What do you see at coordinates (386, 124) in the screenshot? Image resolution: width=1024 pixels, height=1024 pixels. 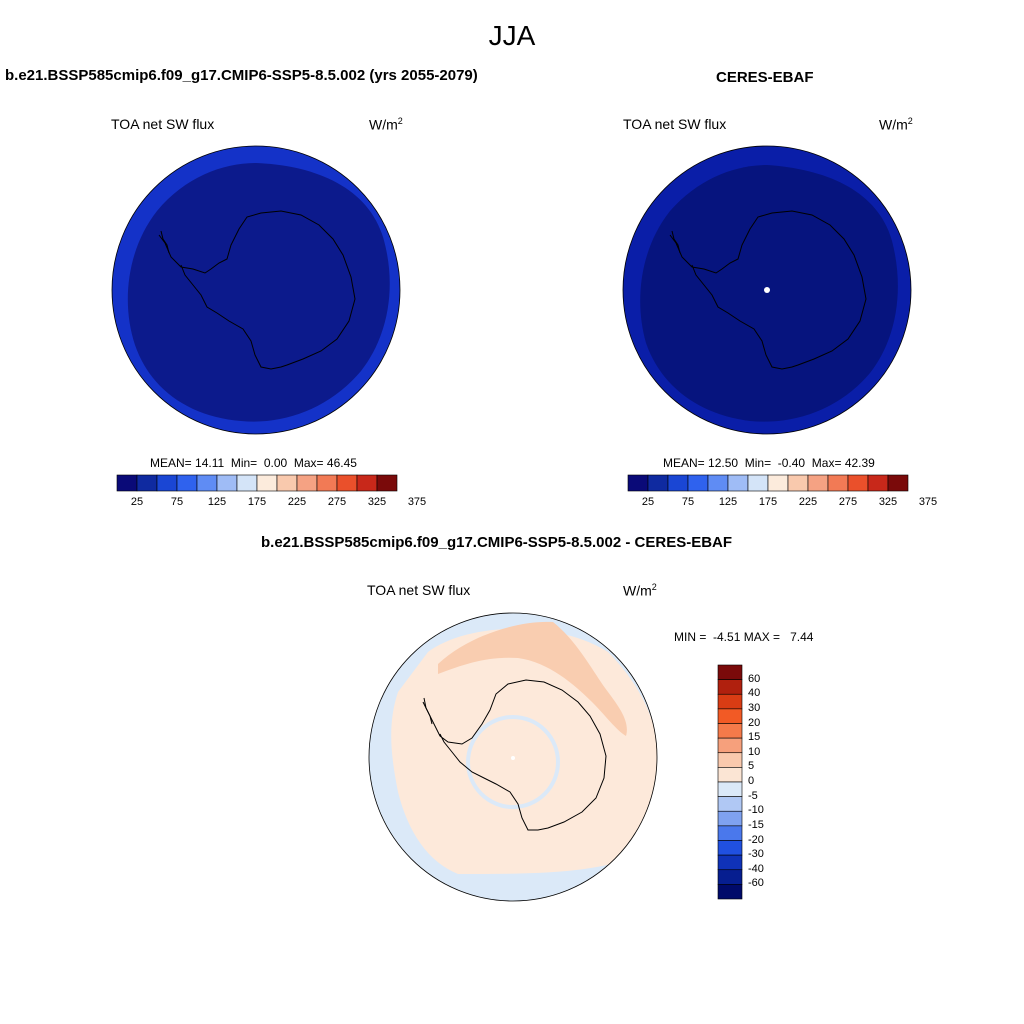 I see `model-units-label: W/m2` at bounding box center [386, 124].